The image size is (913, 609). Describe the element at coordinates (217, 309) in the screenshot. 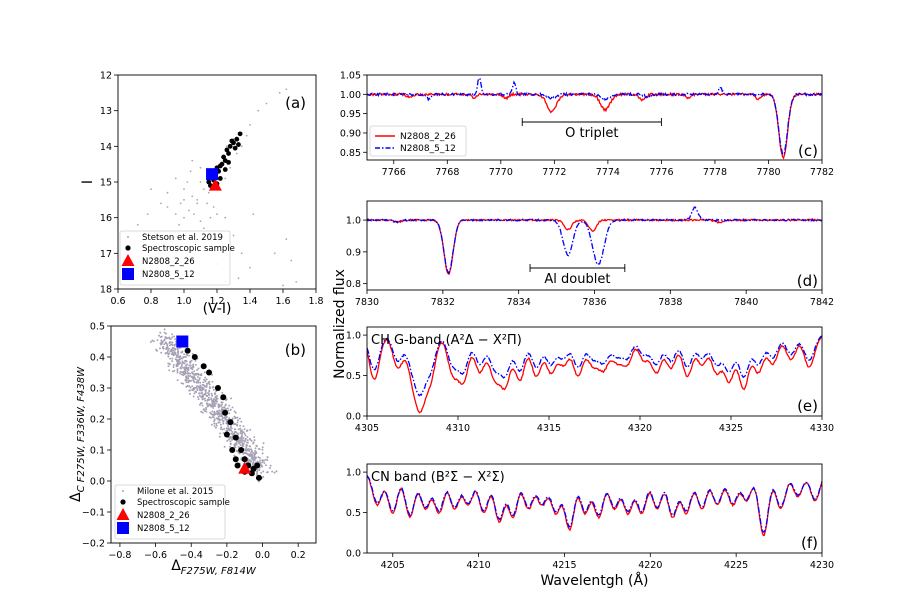

I see `x-axis-label: (V-I)` at that location.